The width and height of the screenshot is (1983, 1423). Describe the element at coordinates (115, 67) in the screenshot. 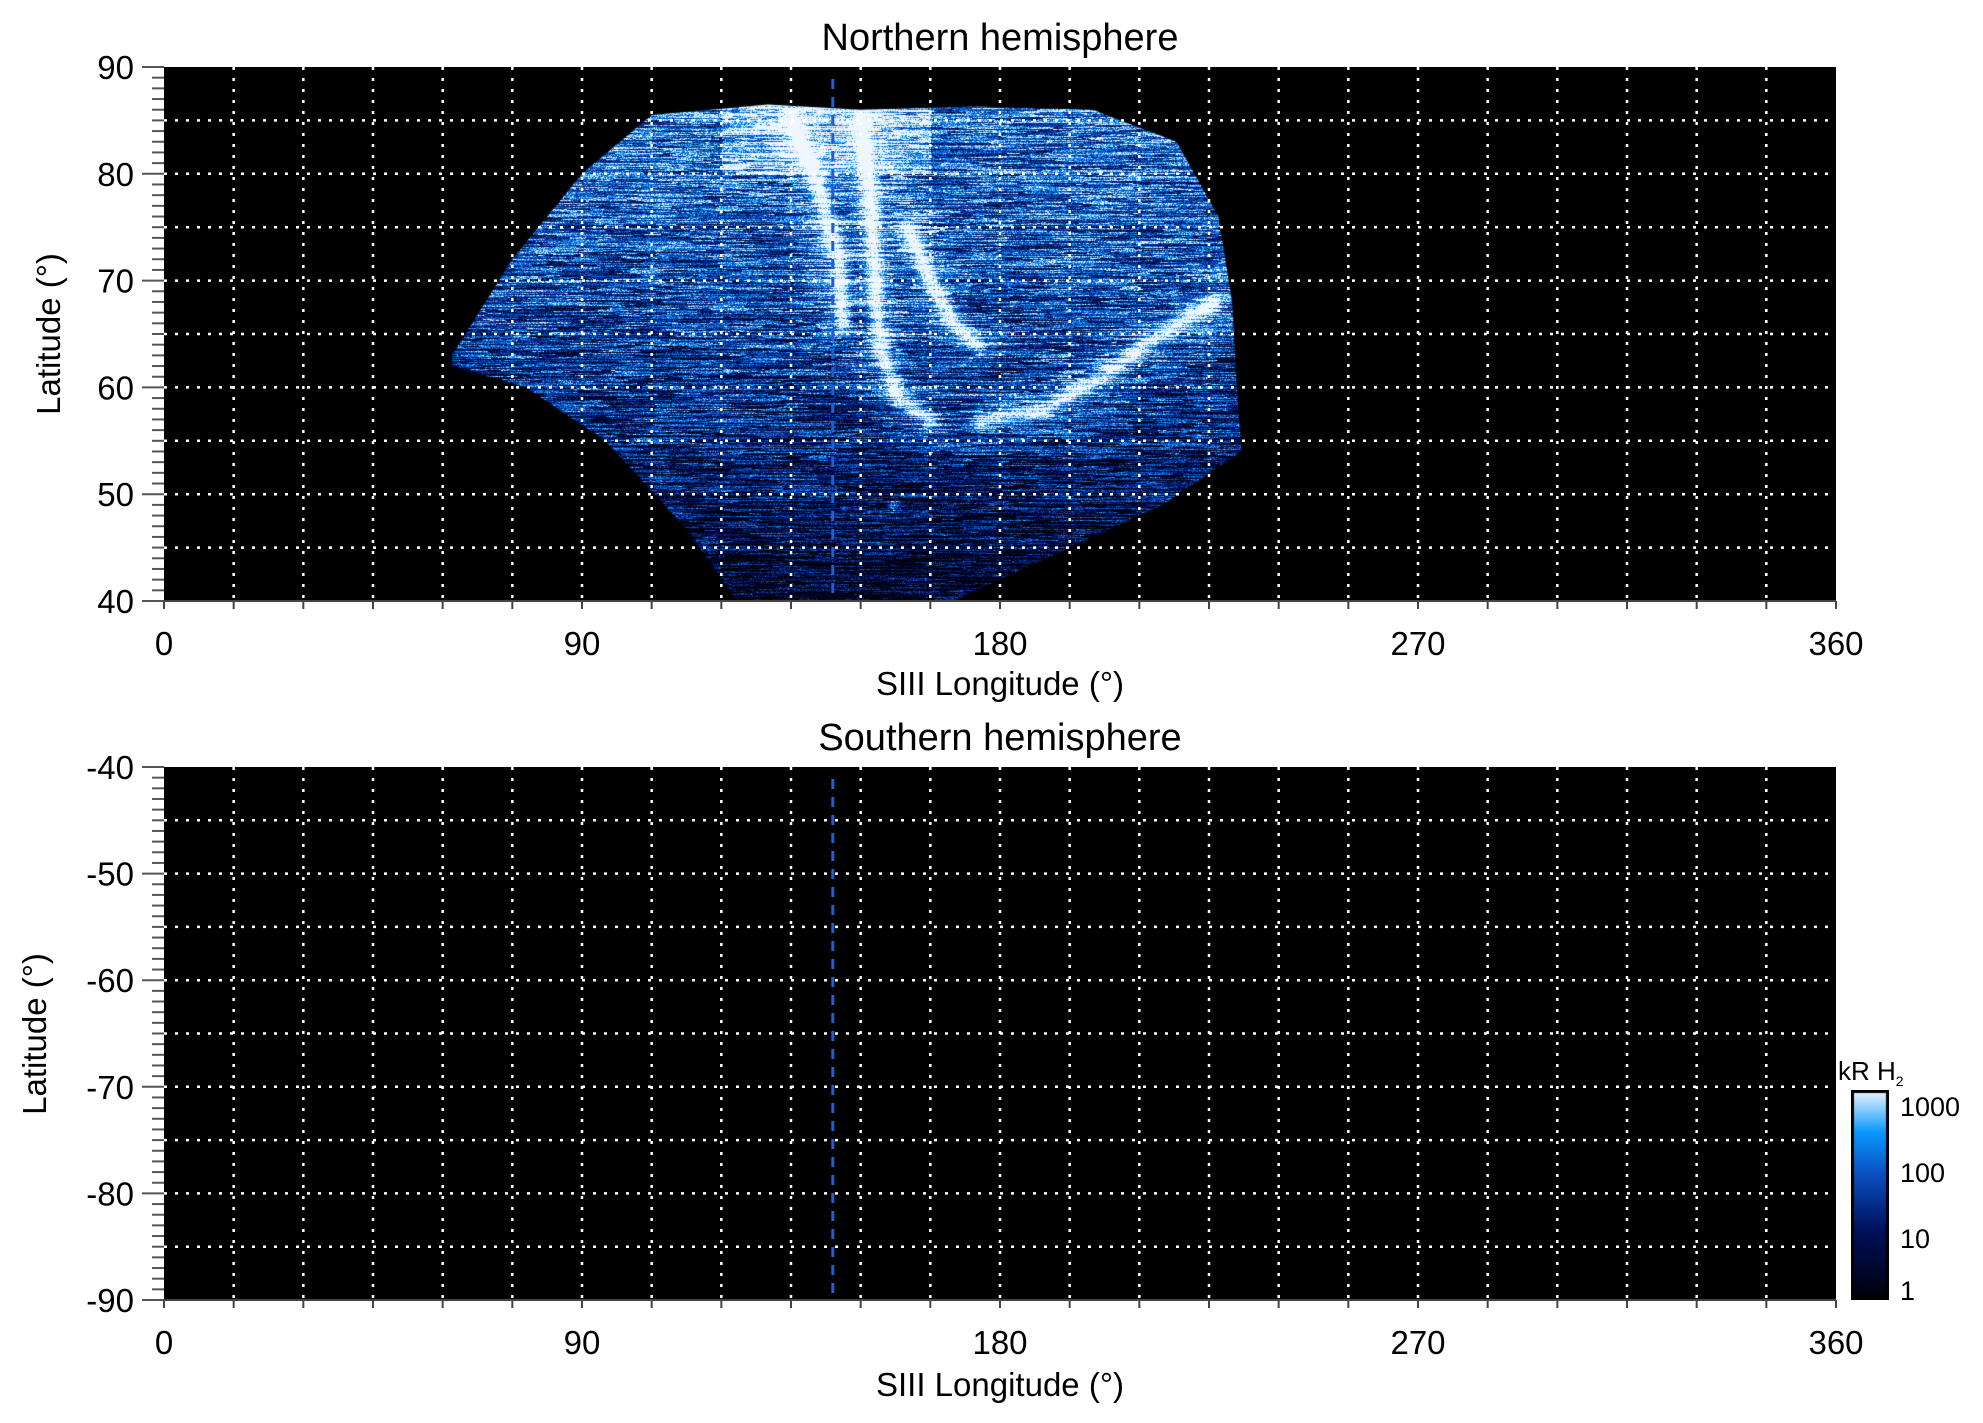

I see `y-tick-label: 90` at that location.